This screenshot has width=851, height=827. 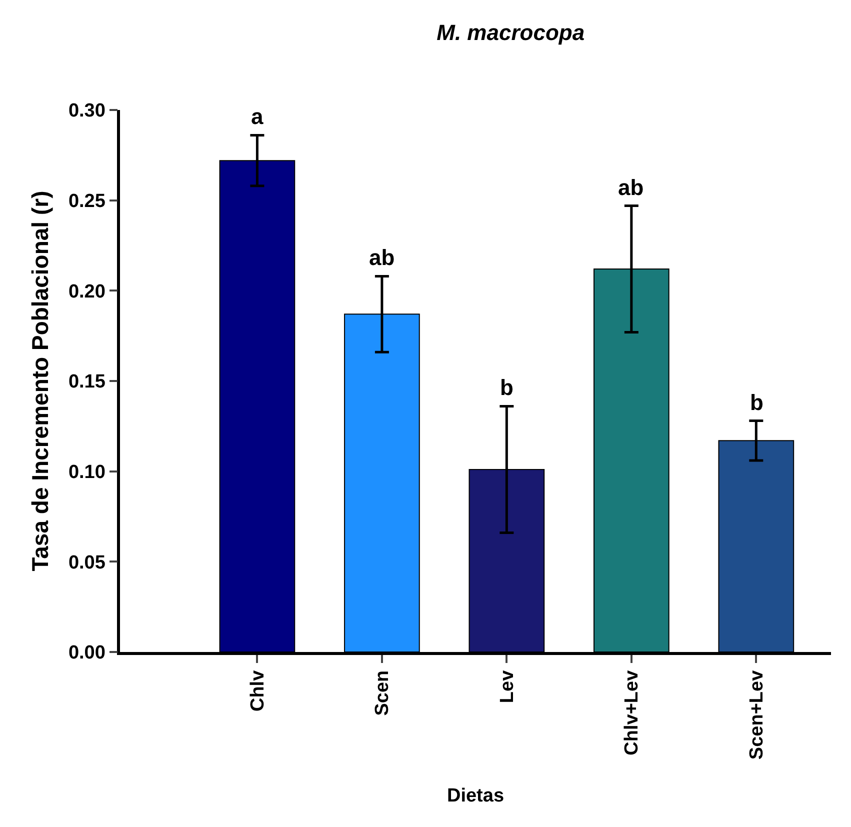 What do you see at coordinates (632, 713) in the screenshot?
I see `x-tick-label: Chlv+Lev` at bounding box center [632, 713].